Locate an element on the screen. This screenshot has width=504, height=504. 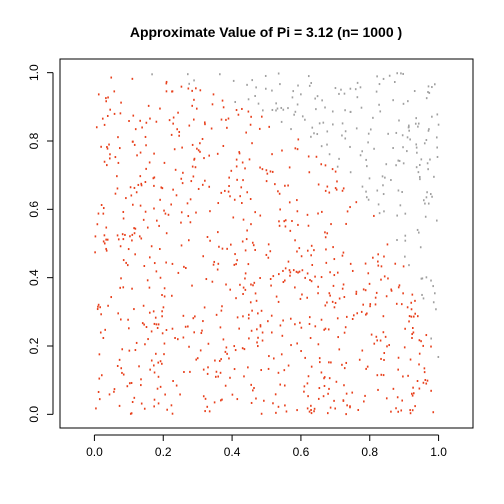
x-tick-label: 0.0 is located at coordinates (94, 452).